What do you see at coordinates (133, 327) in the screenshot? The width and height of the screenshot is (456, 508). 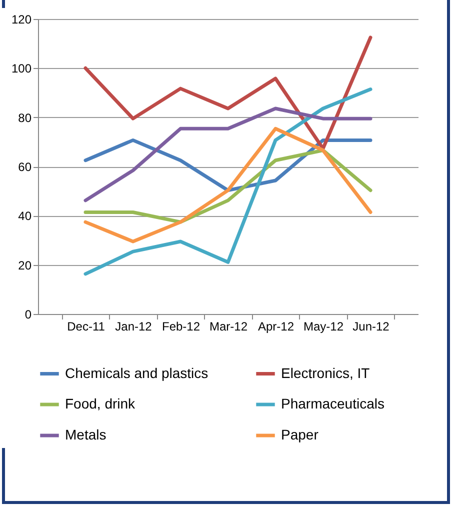 I see `x-tick-label: Jan-12` at bounding box center [133, 327].